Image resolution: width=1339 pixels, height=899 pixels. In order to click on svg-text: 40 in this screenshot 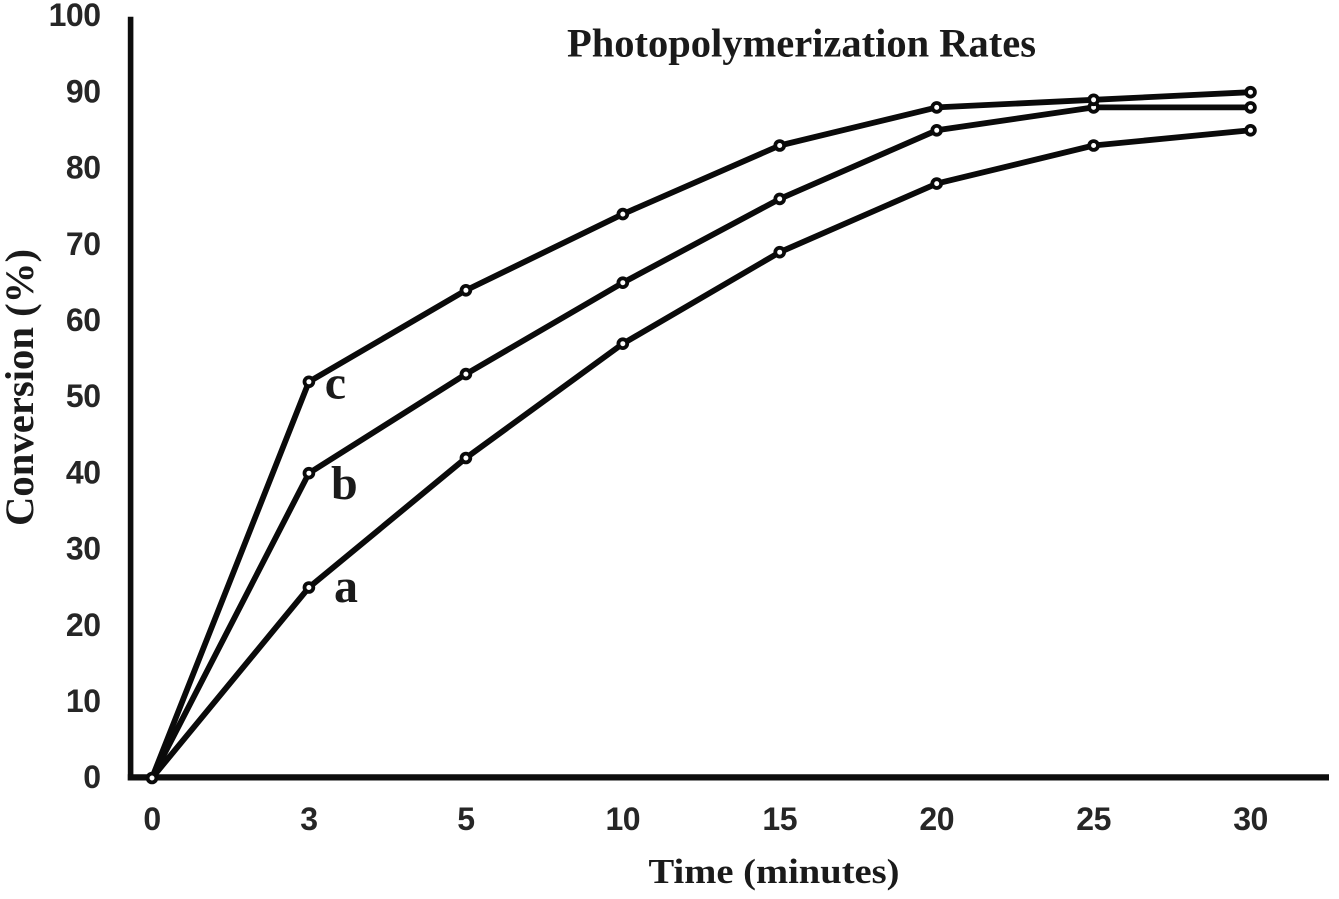, I will do `click(83, 472)`.